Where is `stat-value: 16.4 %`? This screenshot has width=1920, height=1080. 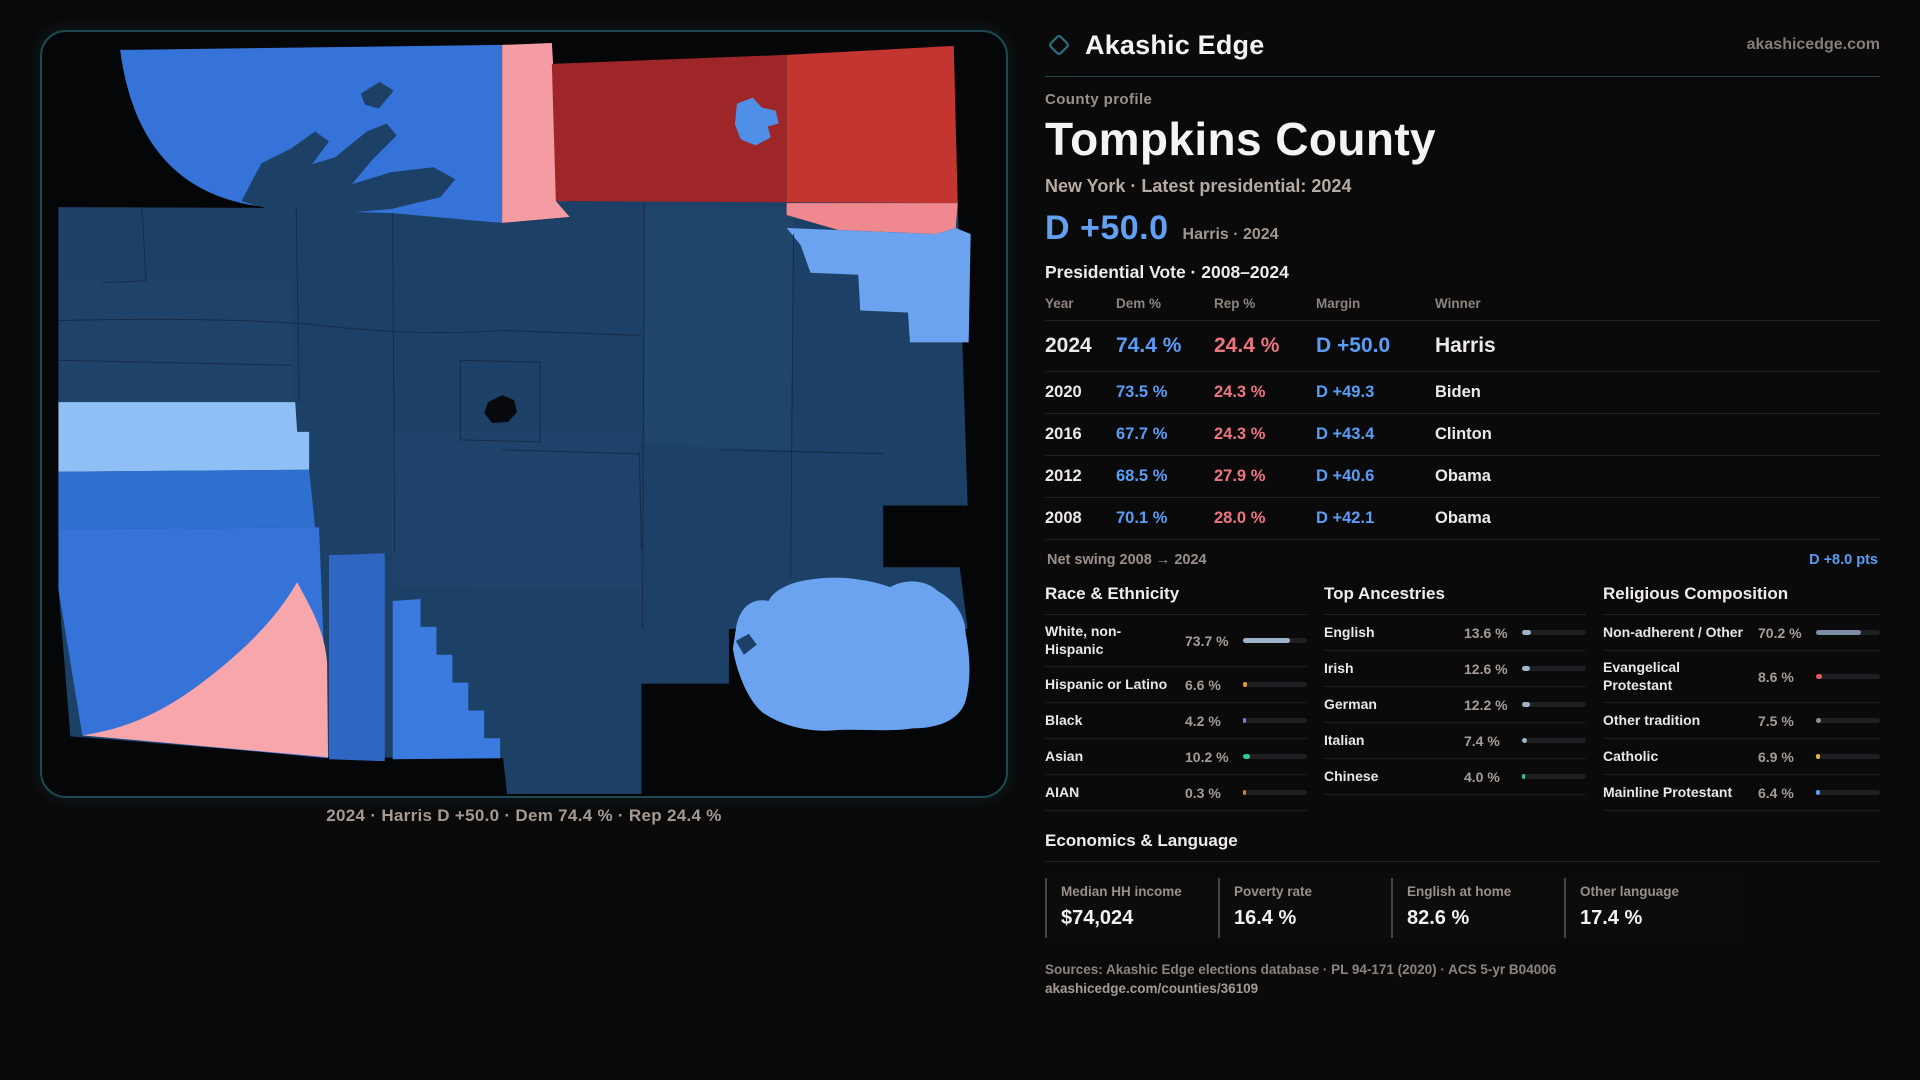 stat-value: 16.4 % is located at coordinates (1265, 918).